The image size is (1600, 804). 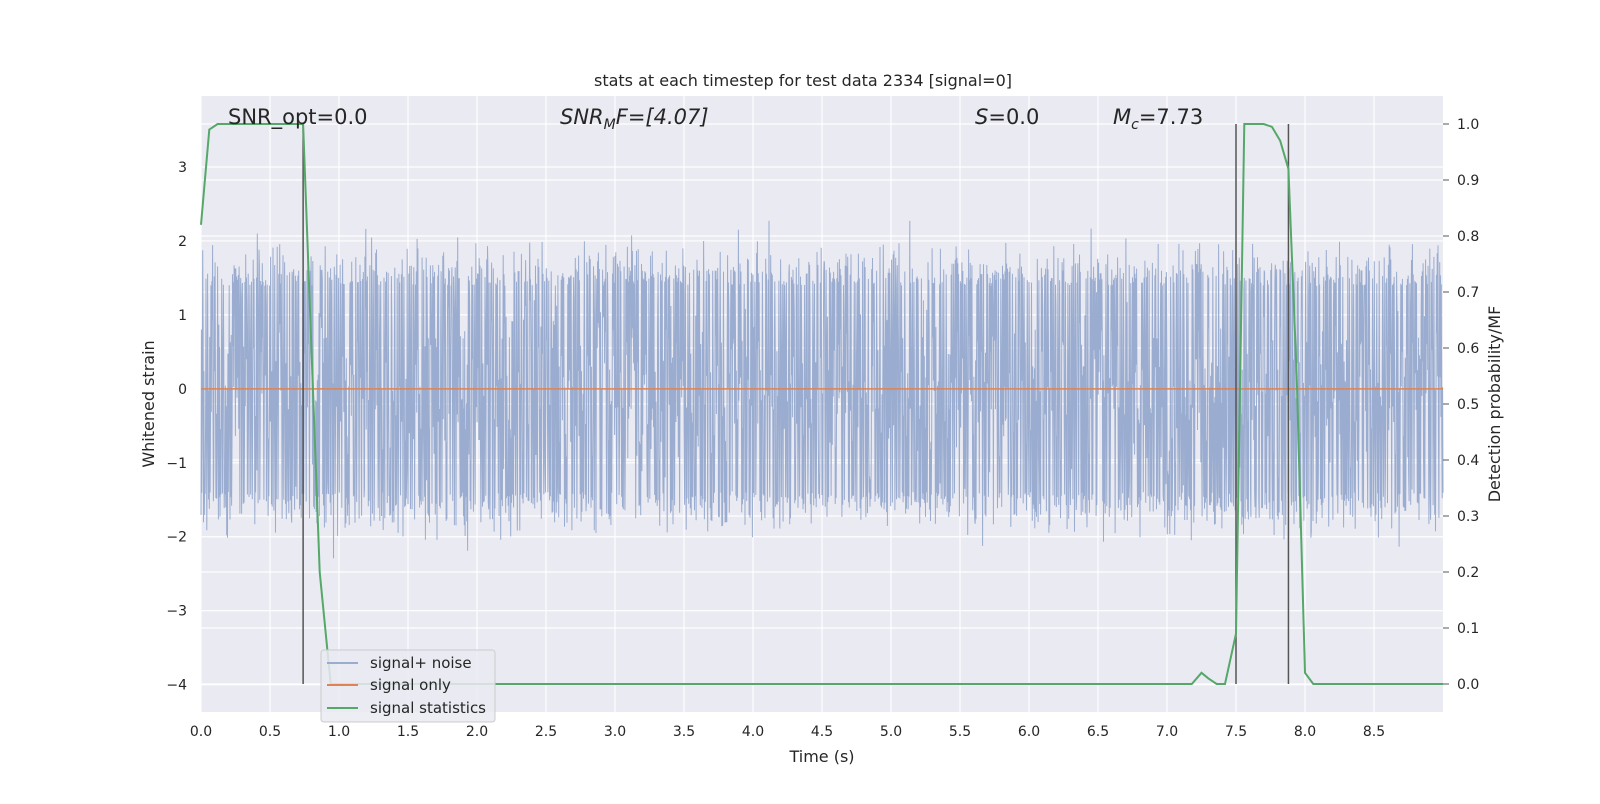 What do you see at coordinates (182, 316) in the screenshot?
I see `y-left-tick-label-5: 1` at bounding box center [182, 316].